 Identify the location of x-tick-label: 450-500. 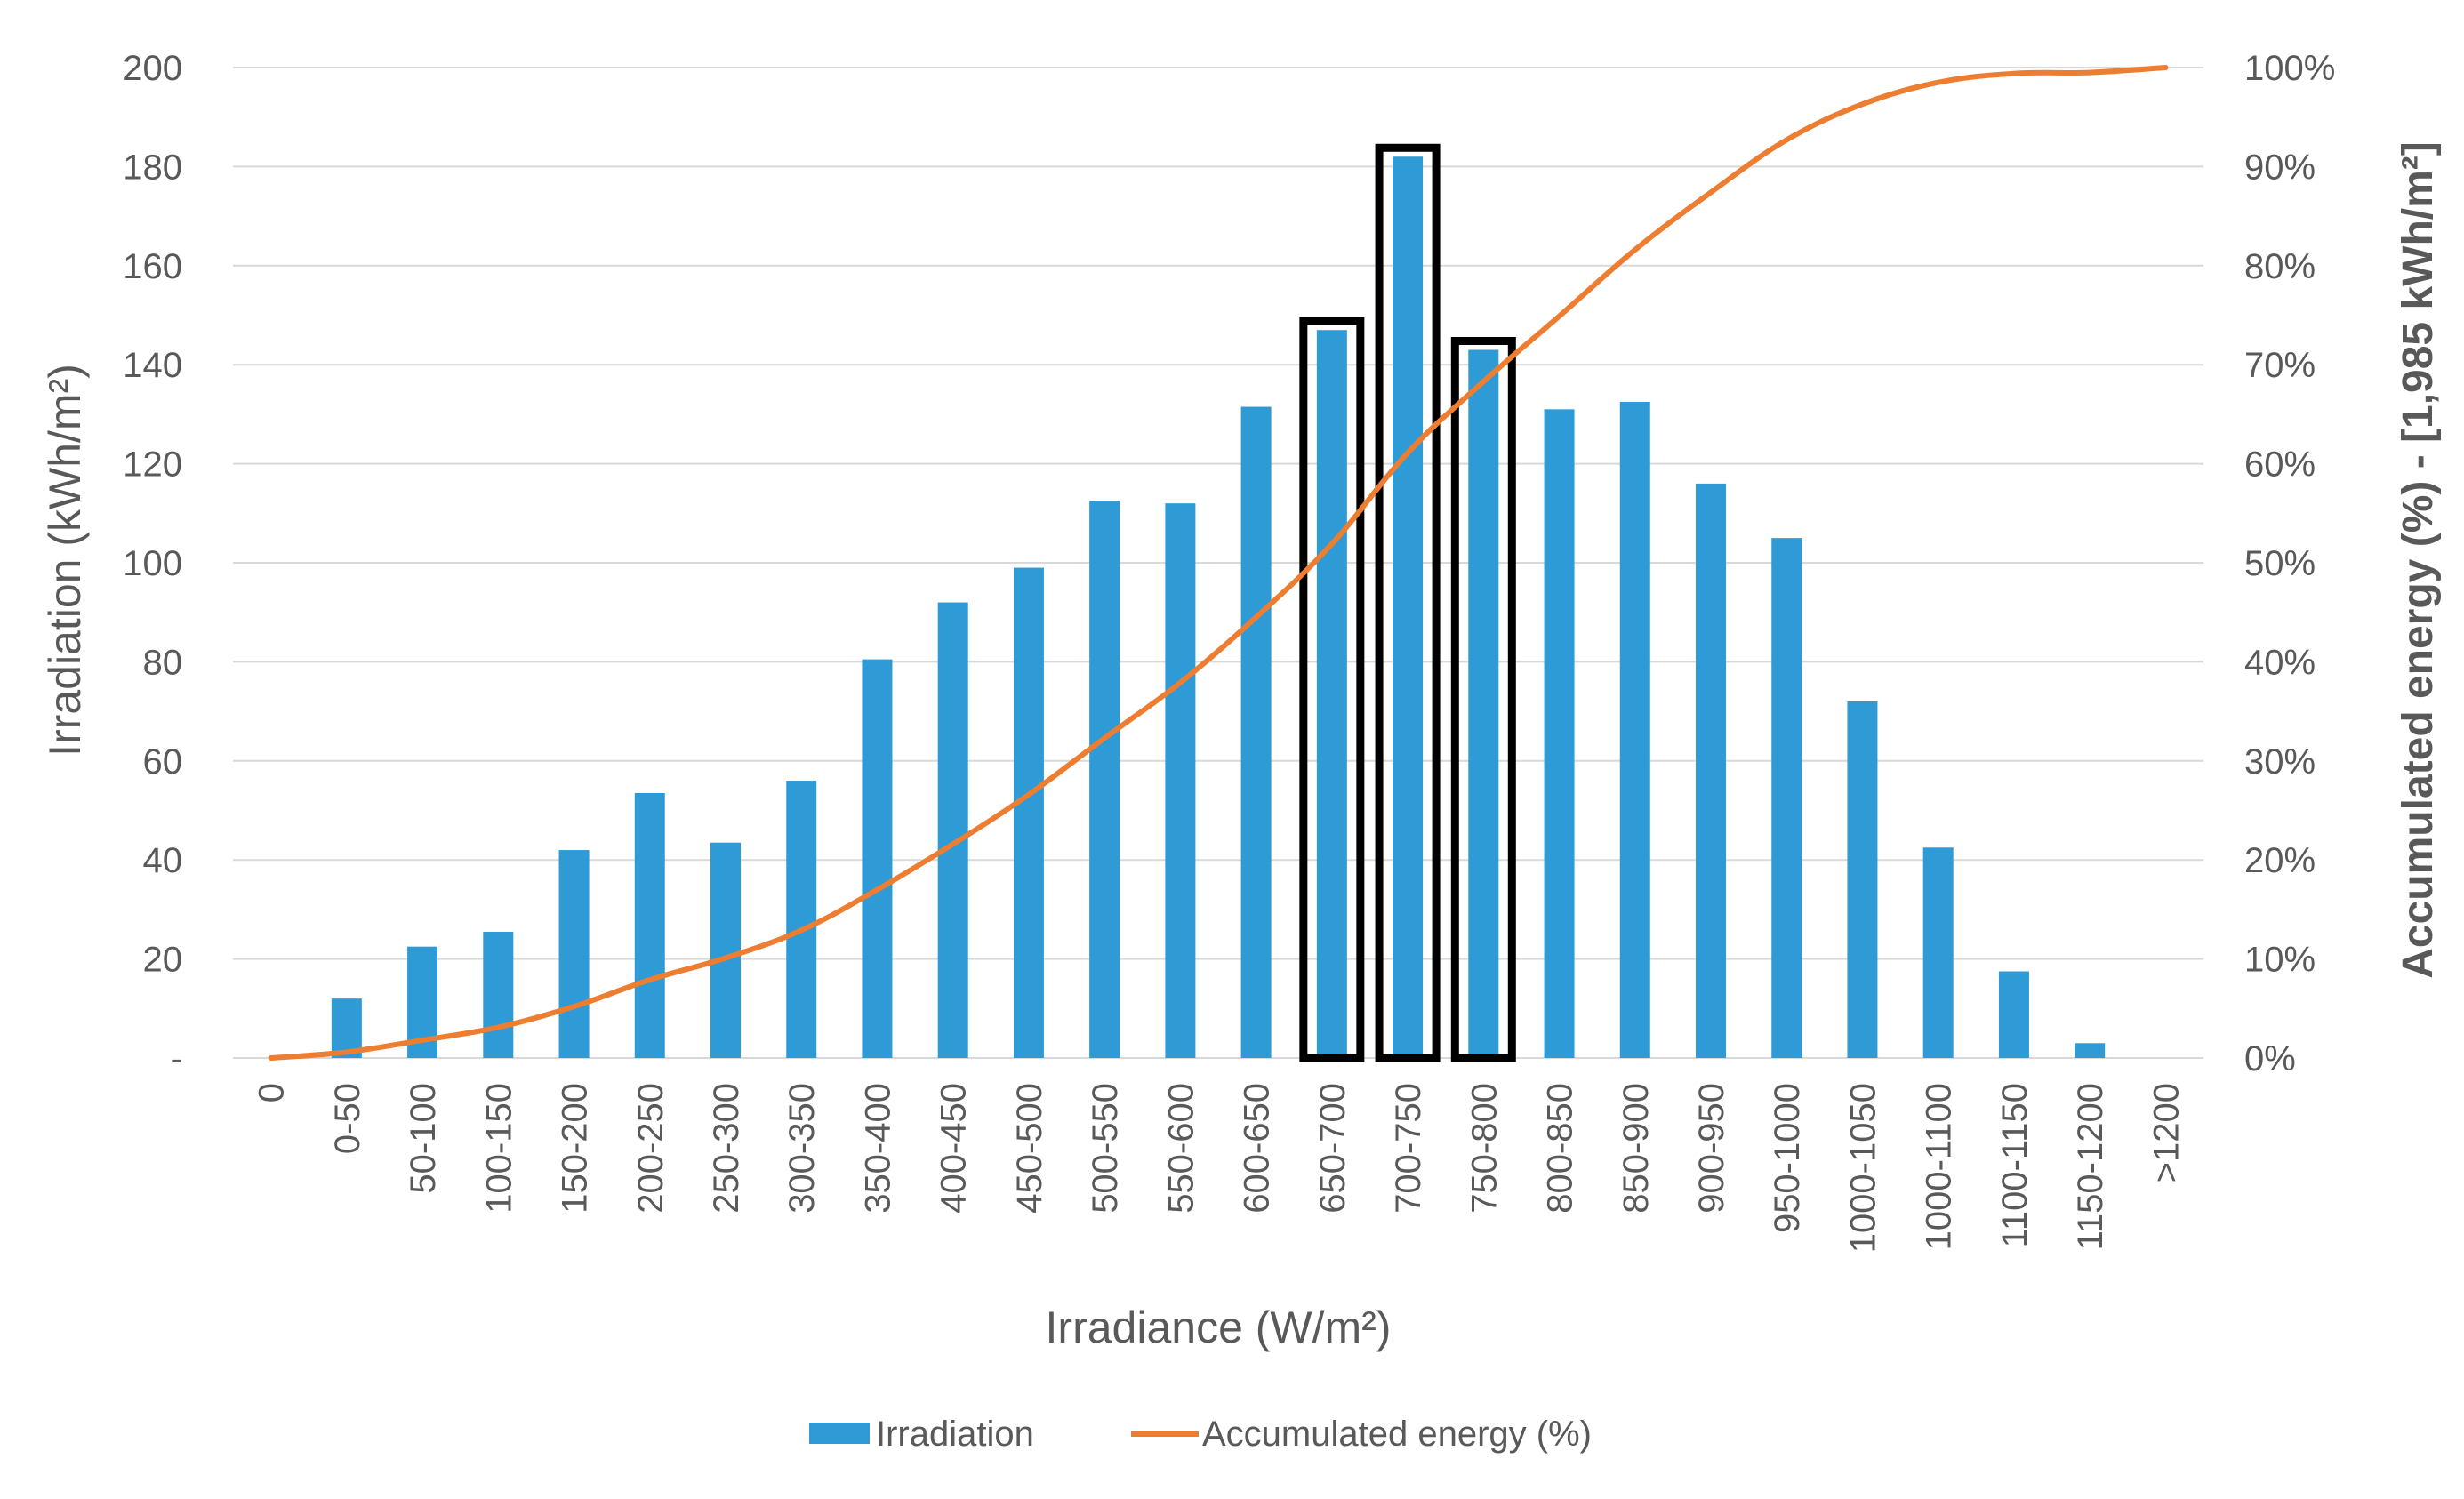
(1029, 1148).